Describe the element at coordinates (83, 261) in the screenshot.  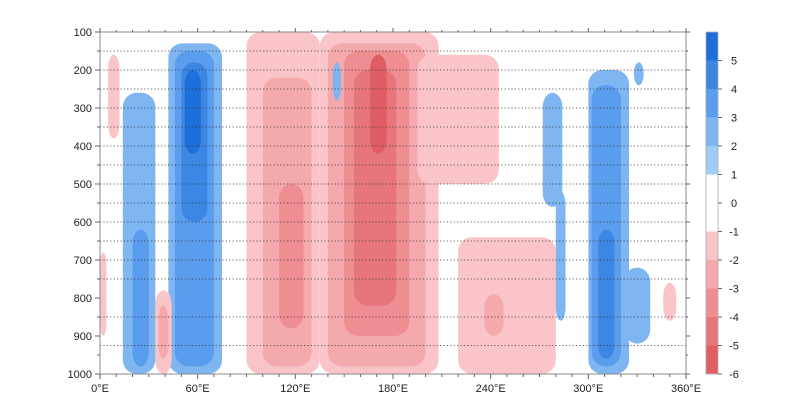
I see `y-tick-label: 700` at that location.